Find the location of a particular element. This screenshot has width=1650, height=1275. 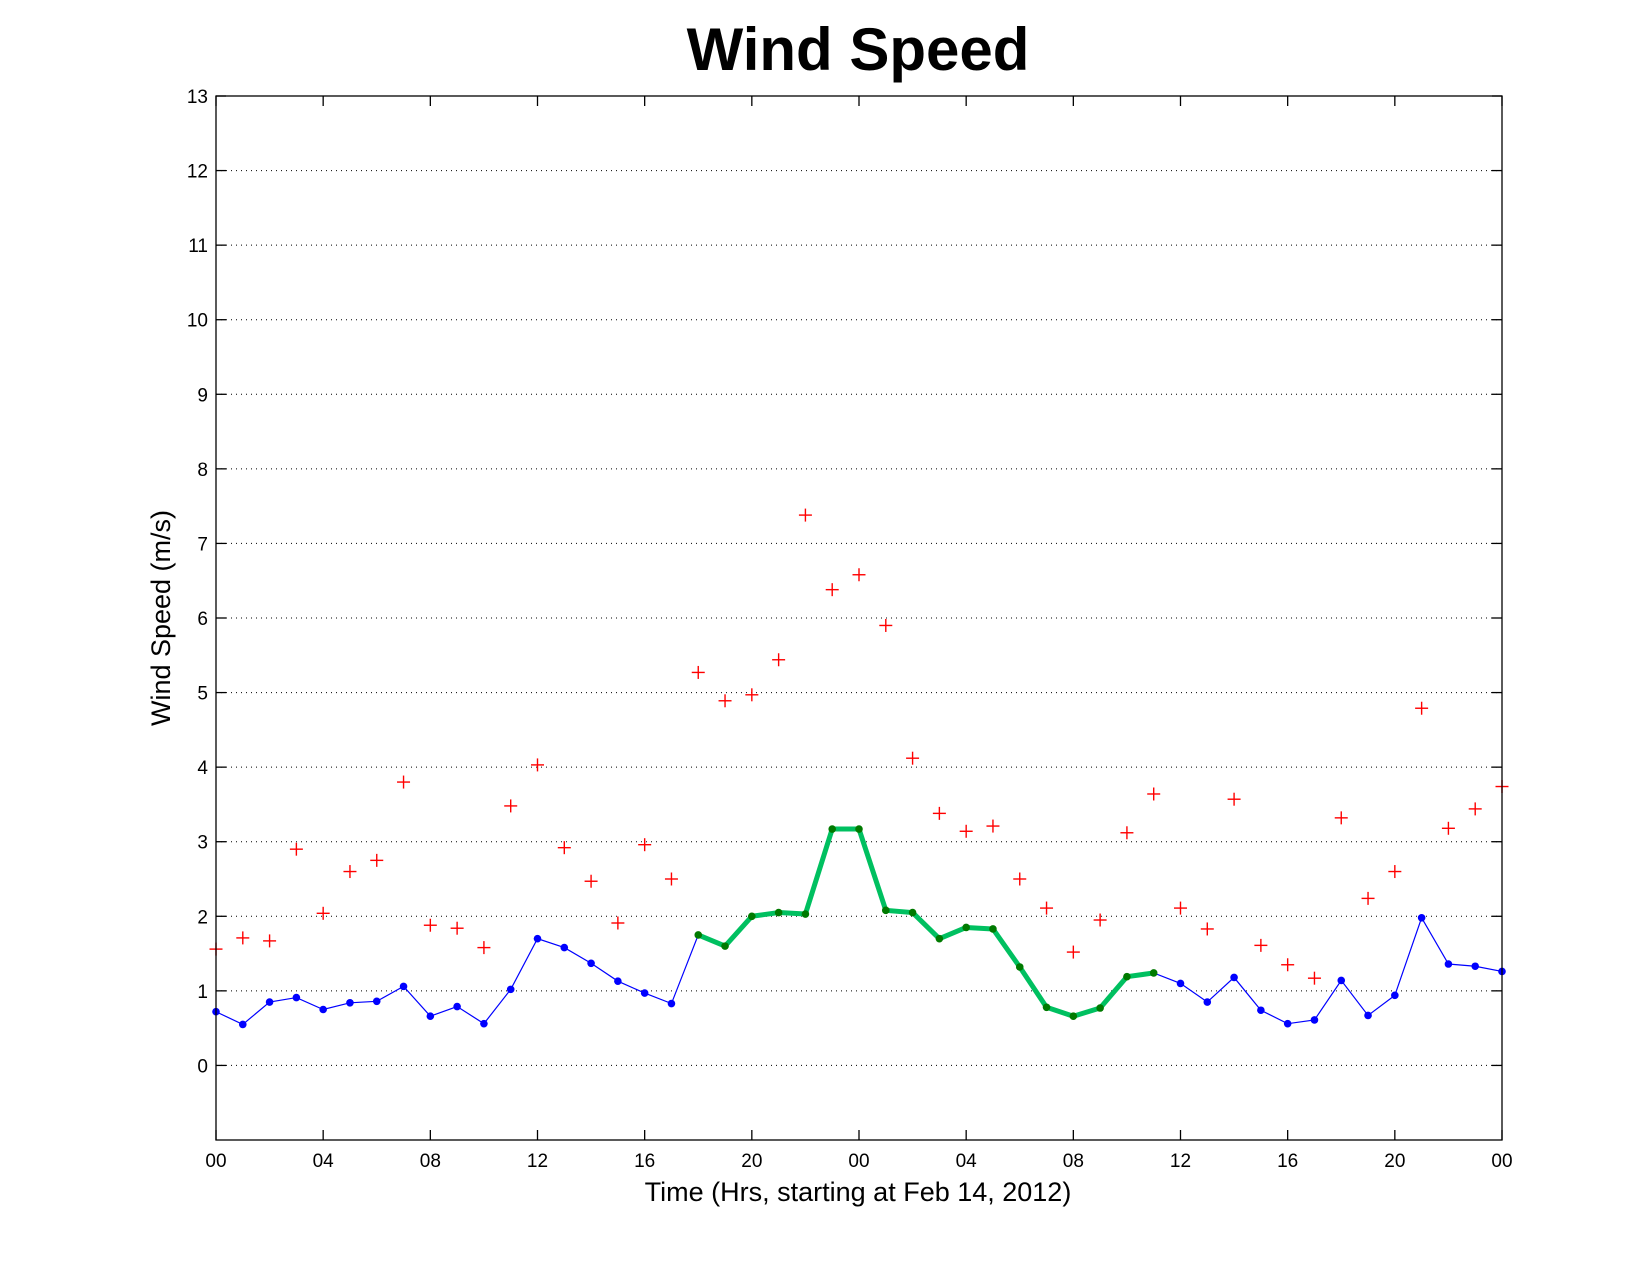

series-line-green is located at coordinates (926, 922).